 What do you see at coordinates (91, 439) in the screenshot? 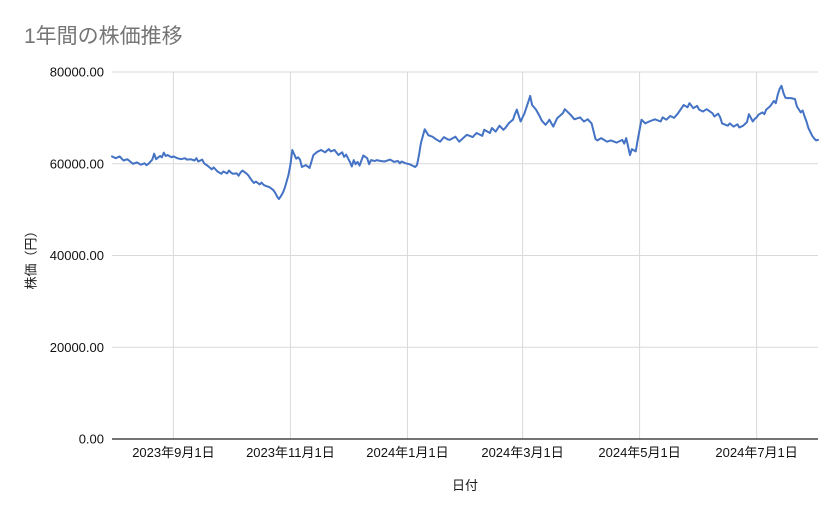
I see `y-tick-label: 0.00` at bounding box center [91, 439].